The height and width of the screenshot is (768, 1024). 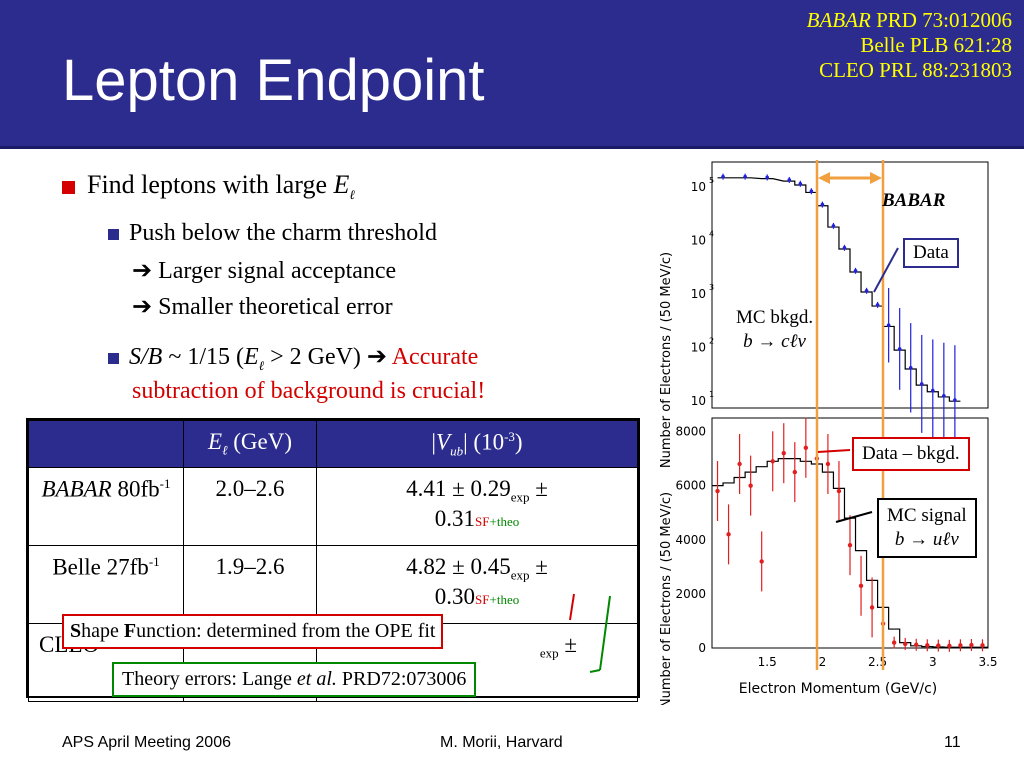 I want to click on x-axis-label: Electron Momentum (GeV/c), so click(x=838, y=689).